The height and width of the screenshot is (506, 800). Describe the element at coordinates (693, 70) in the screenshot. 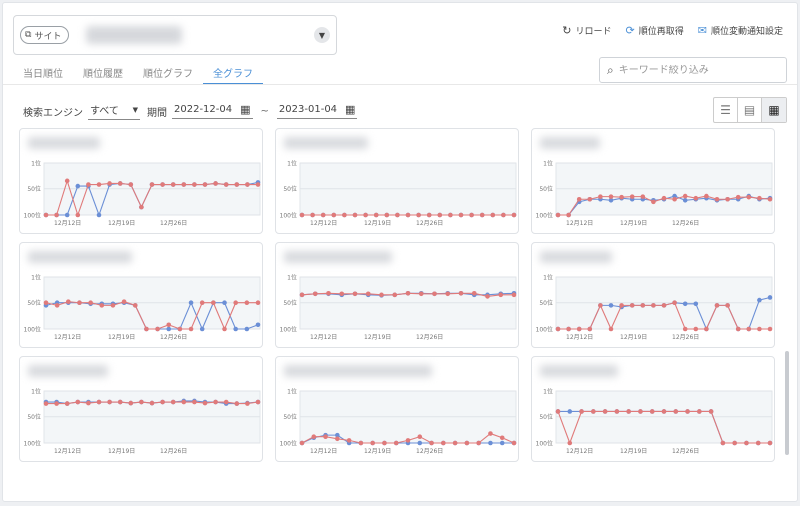

I see `keyword-search-input` at that location.